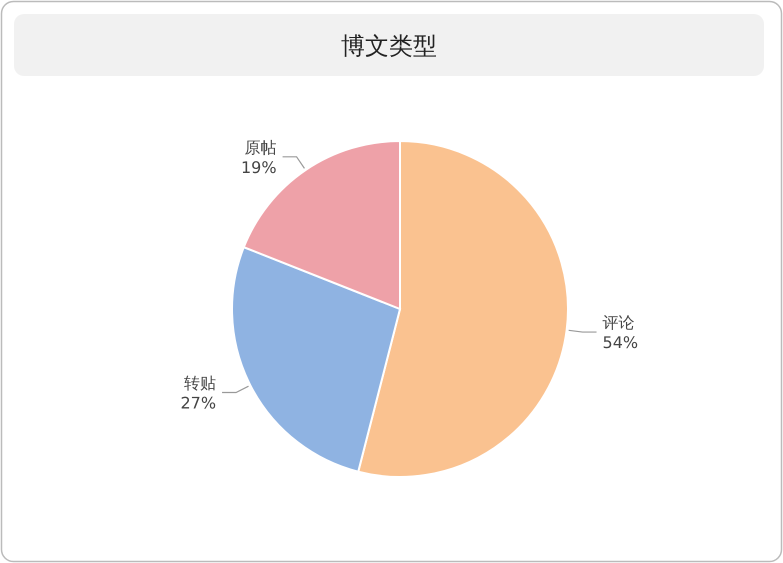  I want to click on slice-label: 原帖, so click(260, 147).